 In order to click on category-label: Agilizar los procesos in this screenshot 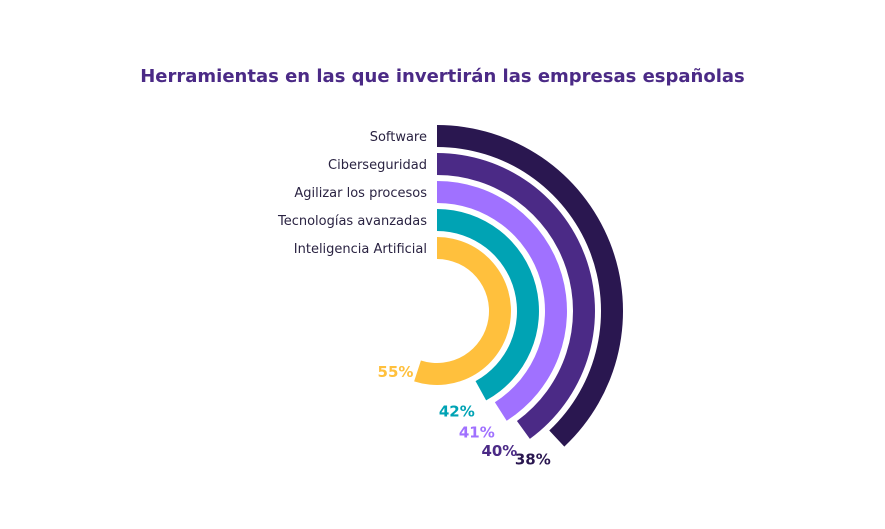, I will do `click(360, 193)`.